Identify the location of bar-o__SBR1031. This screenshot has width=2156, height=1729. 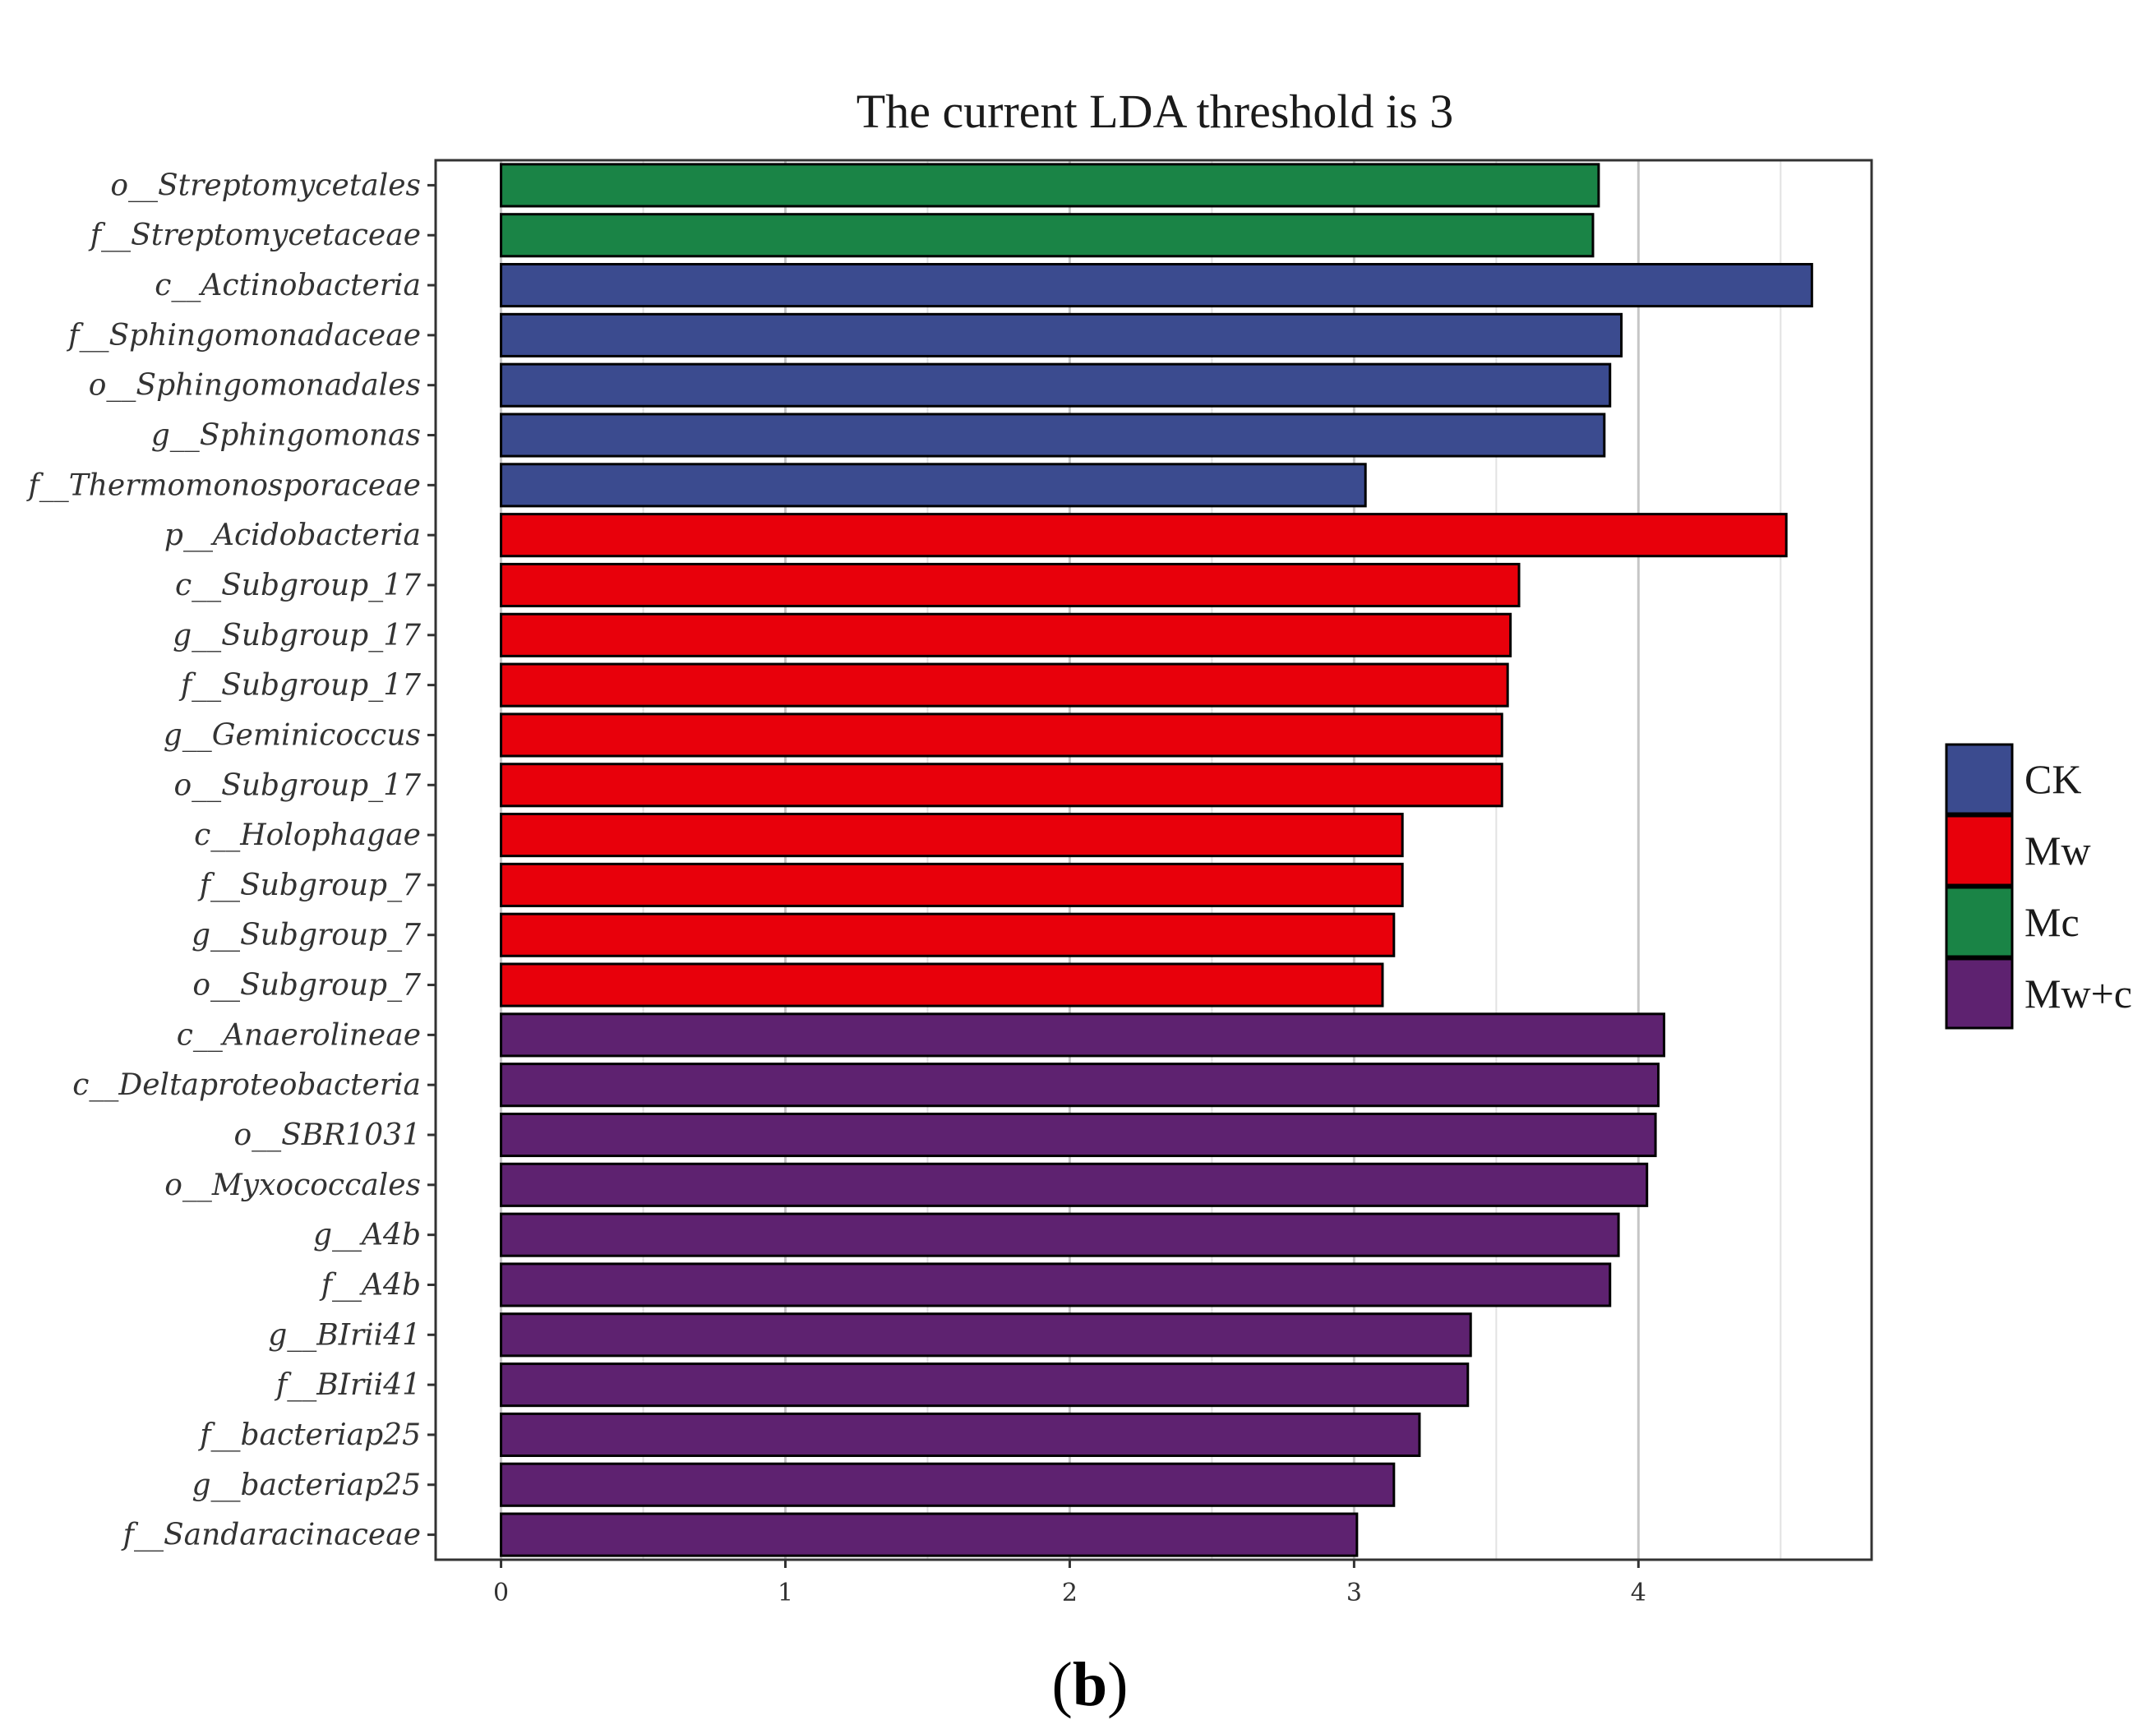
(1078, 1135).